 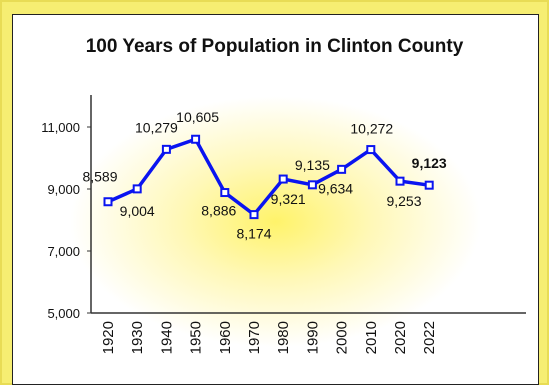 I want to click on data-label: 10,279, so click(x=156, y=127).